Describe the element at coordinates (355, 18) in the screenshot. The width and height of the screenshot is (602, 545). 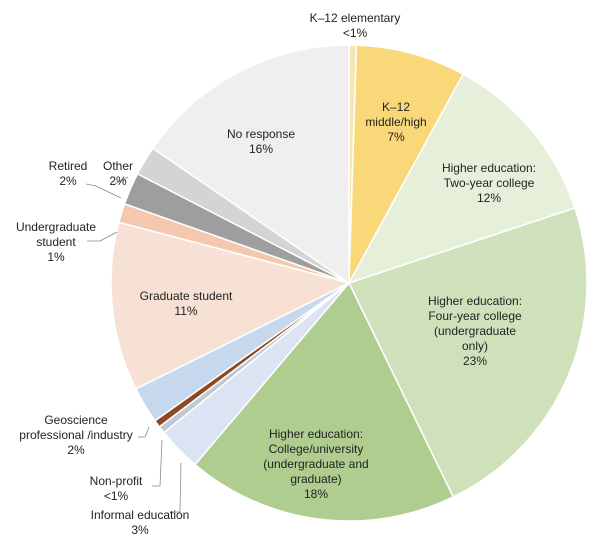
I see `slice-label-line-0: K–12 elementary` at that location.